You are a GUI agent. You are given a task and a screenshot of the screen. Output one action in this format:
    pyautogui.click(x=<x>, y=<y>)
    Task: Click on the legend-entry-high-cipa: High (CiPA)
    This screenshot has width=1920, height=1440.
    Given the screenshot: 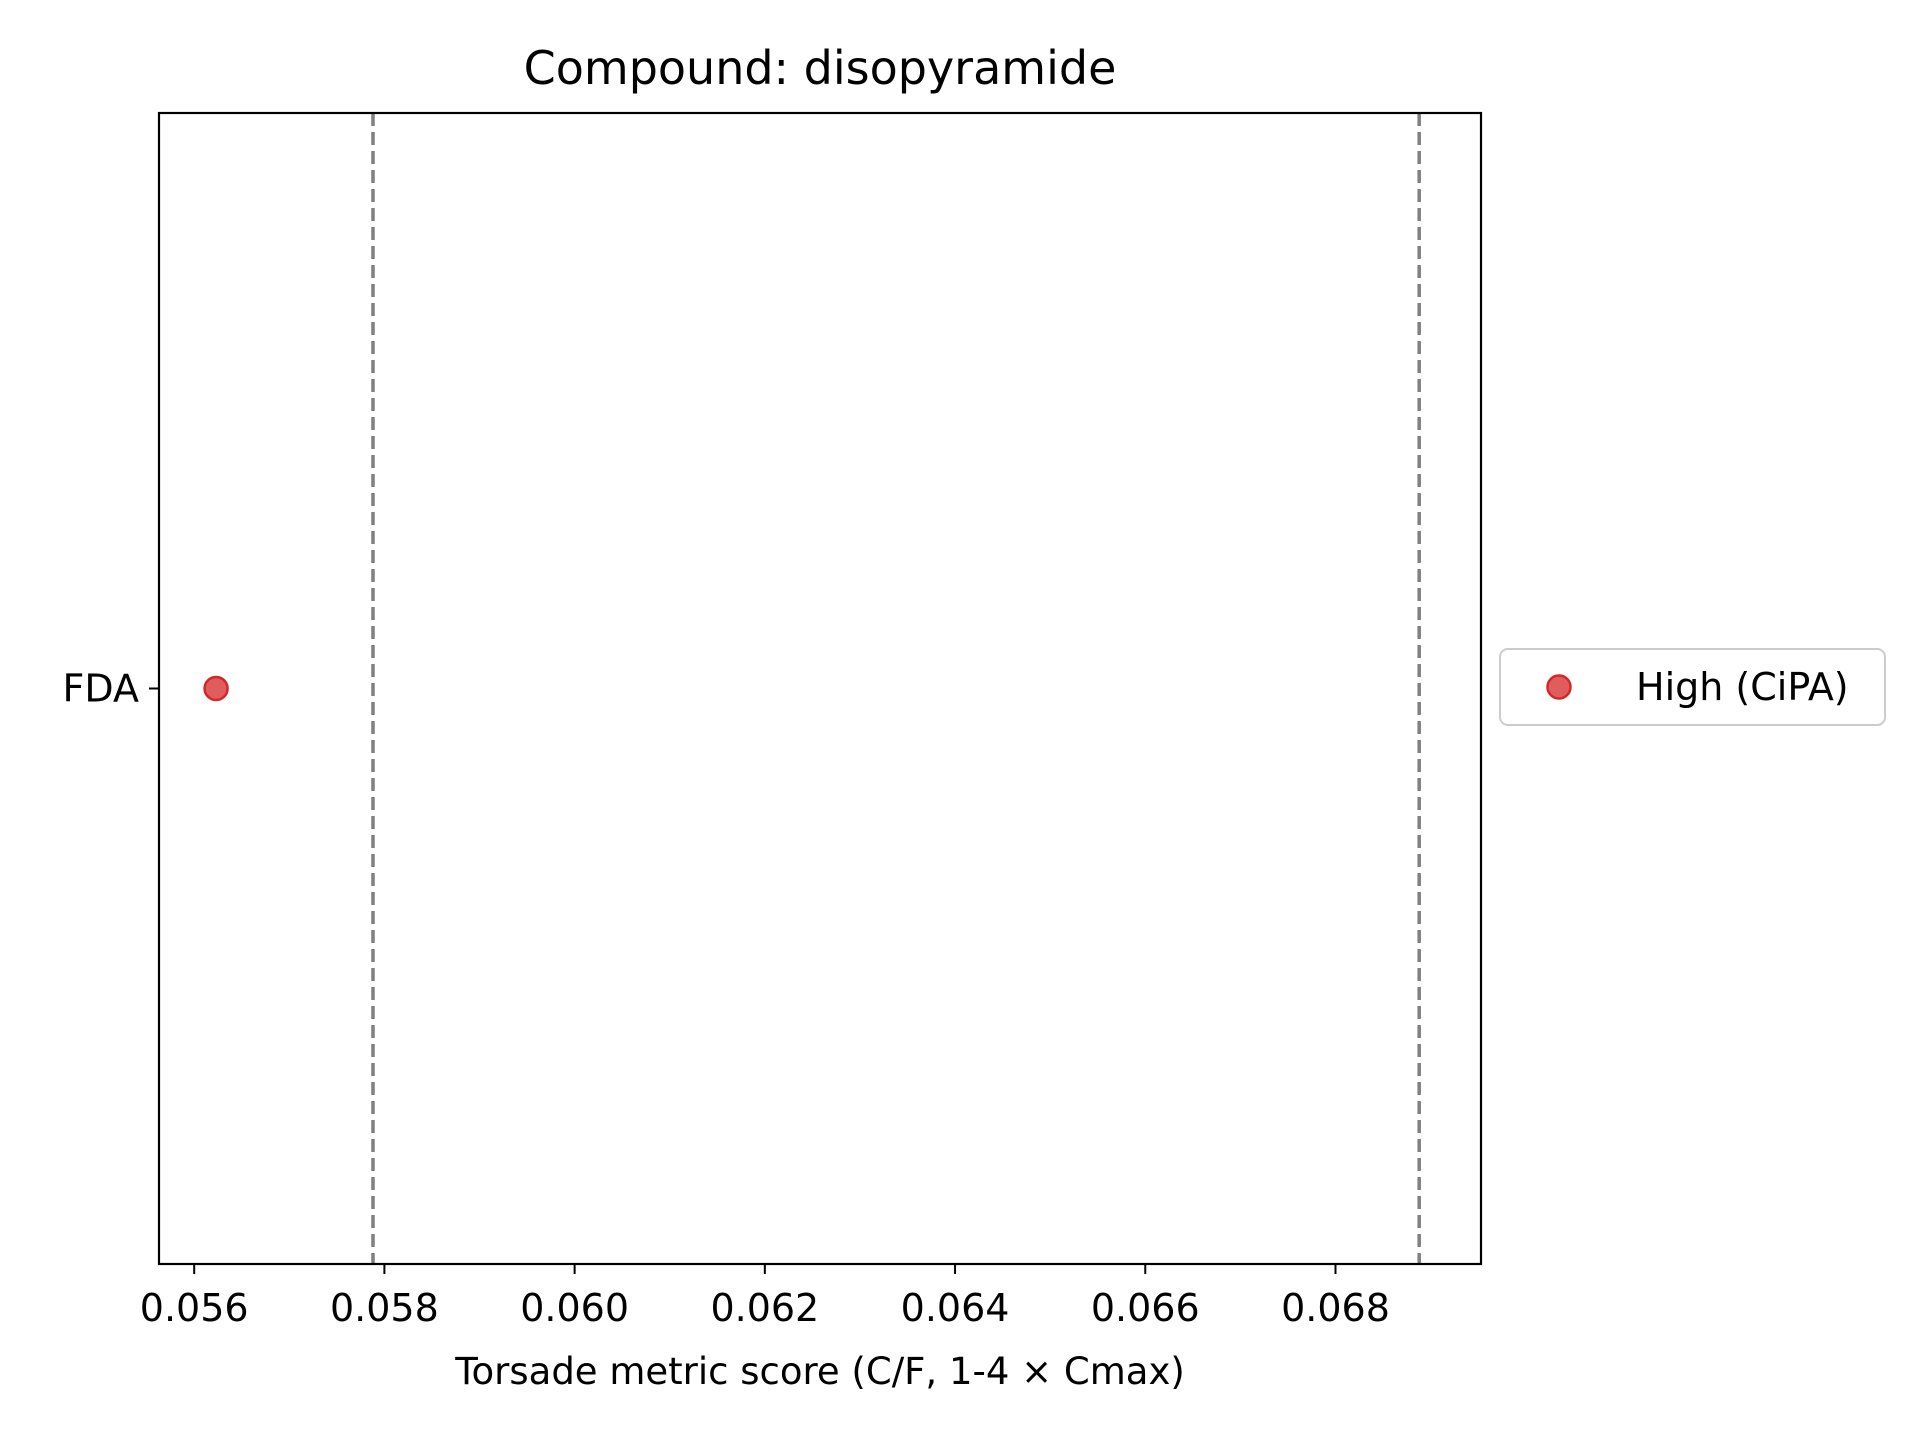 What is the action you would take?
    pyautogui.click(x=1742, y=687)
    